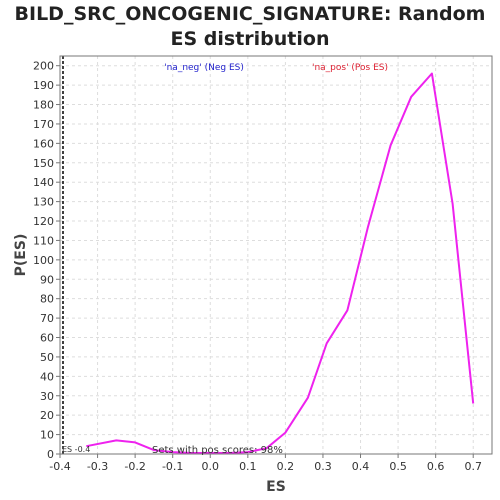 This screenshot has width=500, height=500. What do you see at coordinates (248, 466) in the screenshot?
I see `x-tick-label: 0.1` at bounding box center [248, 466].